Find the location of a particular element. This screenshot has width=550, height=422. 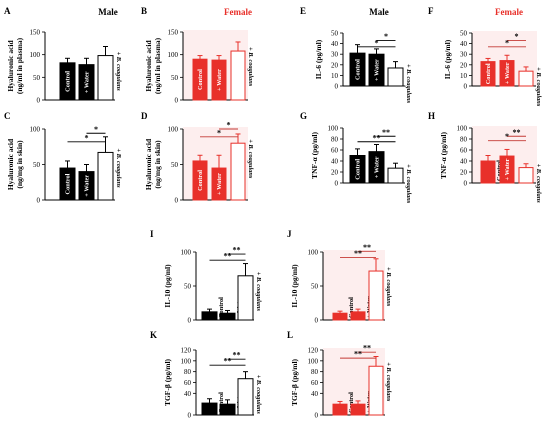

panel-label: G is located at coordinates (303, 116).